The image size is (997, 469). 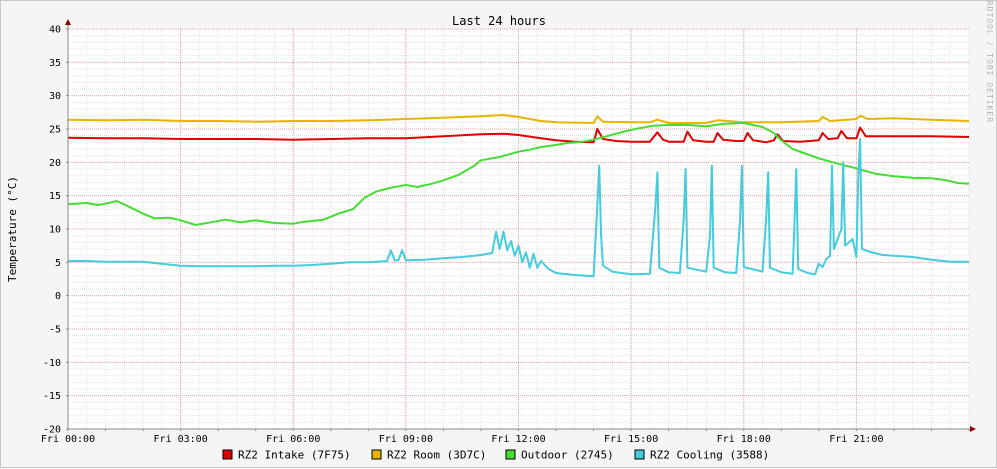 I want to click on y-axis-label: Temperature (°C), so click(x=12, y=229).